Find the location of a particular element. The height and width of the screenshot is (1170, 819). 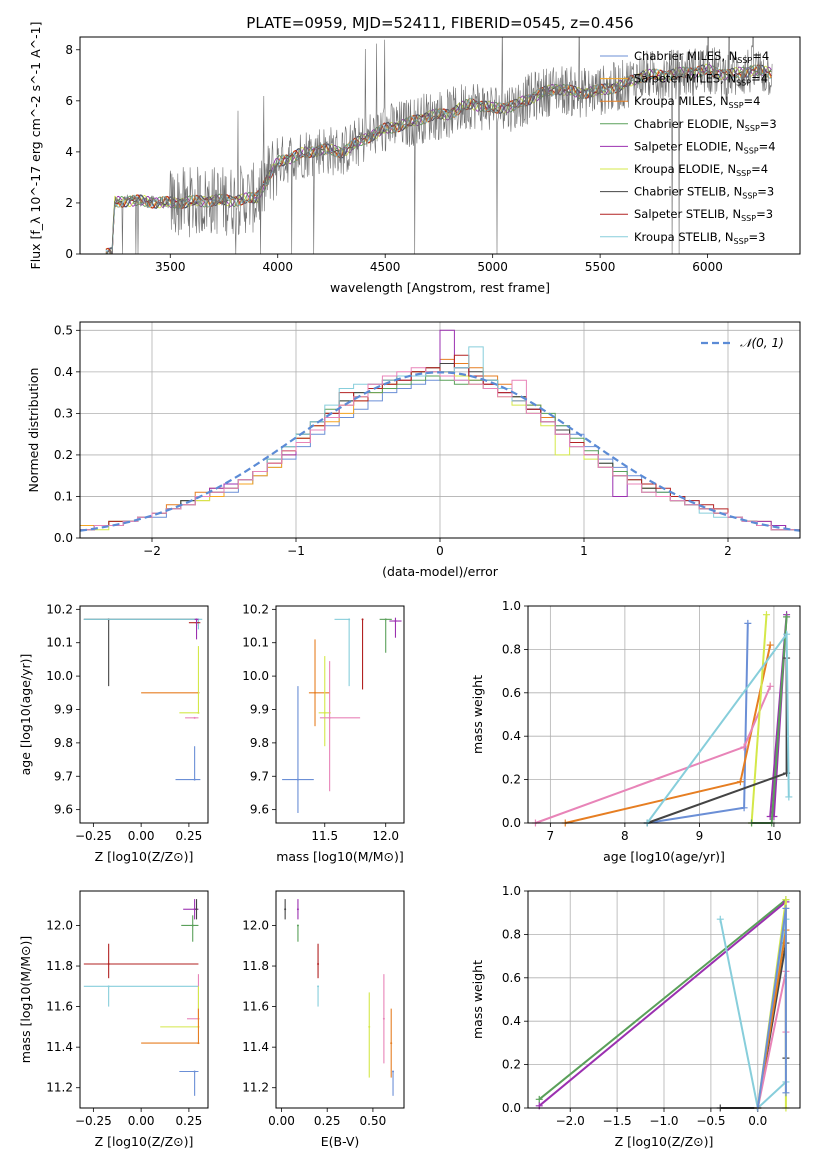

legend-label: Kroupa ELODIE, NSSP=4 is located at coordinates (701, 170).